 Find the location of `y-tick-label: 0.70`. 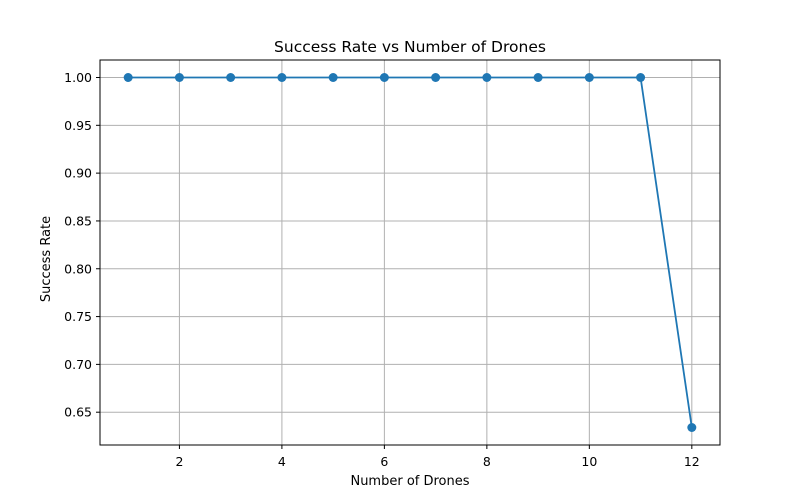

y-tick-label: 0.70 is located at coordinates (78, 364).